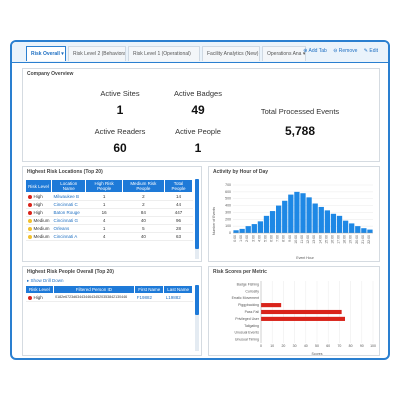 This screenshot has height=400, width=400. What do you see at coordinates (339, 346) in the screenshot?
I see `scores-xtick: 70` at bounding box center [339, 346].